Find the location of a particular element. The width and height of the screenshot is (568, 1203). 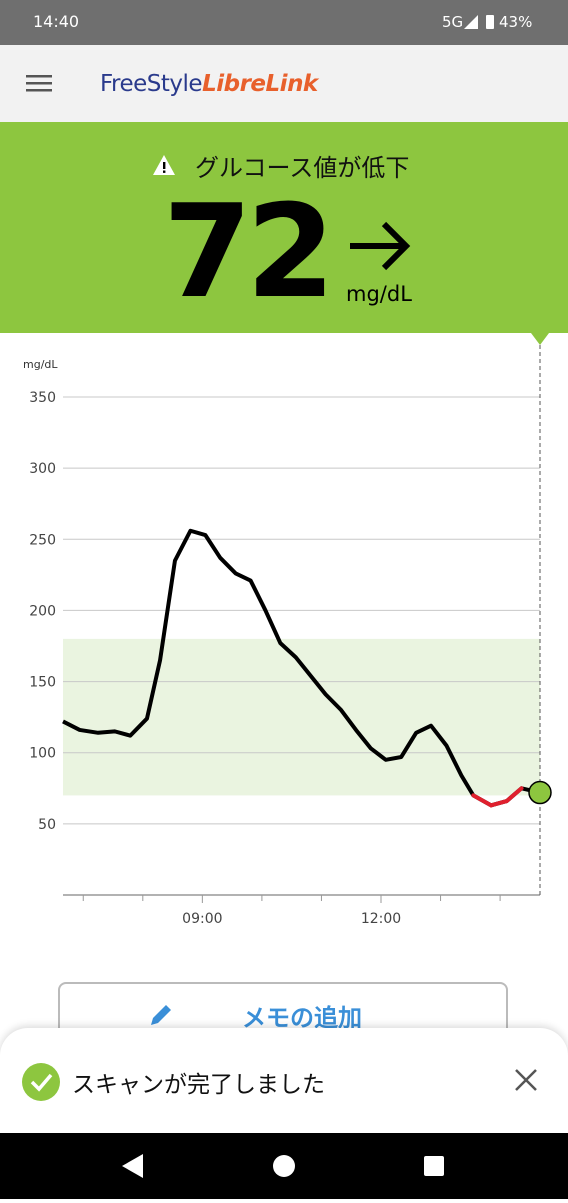

y-tick-label: 250 is located at coordinates (42, 540).